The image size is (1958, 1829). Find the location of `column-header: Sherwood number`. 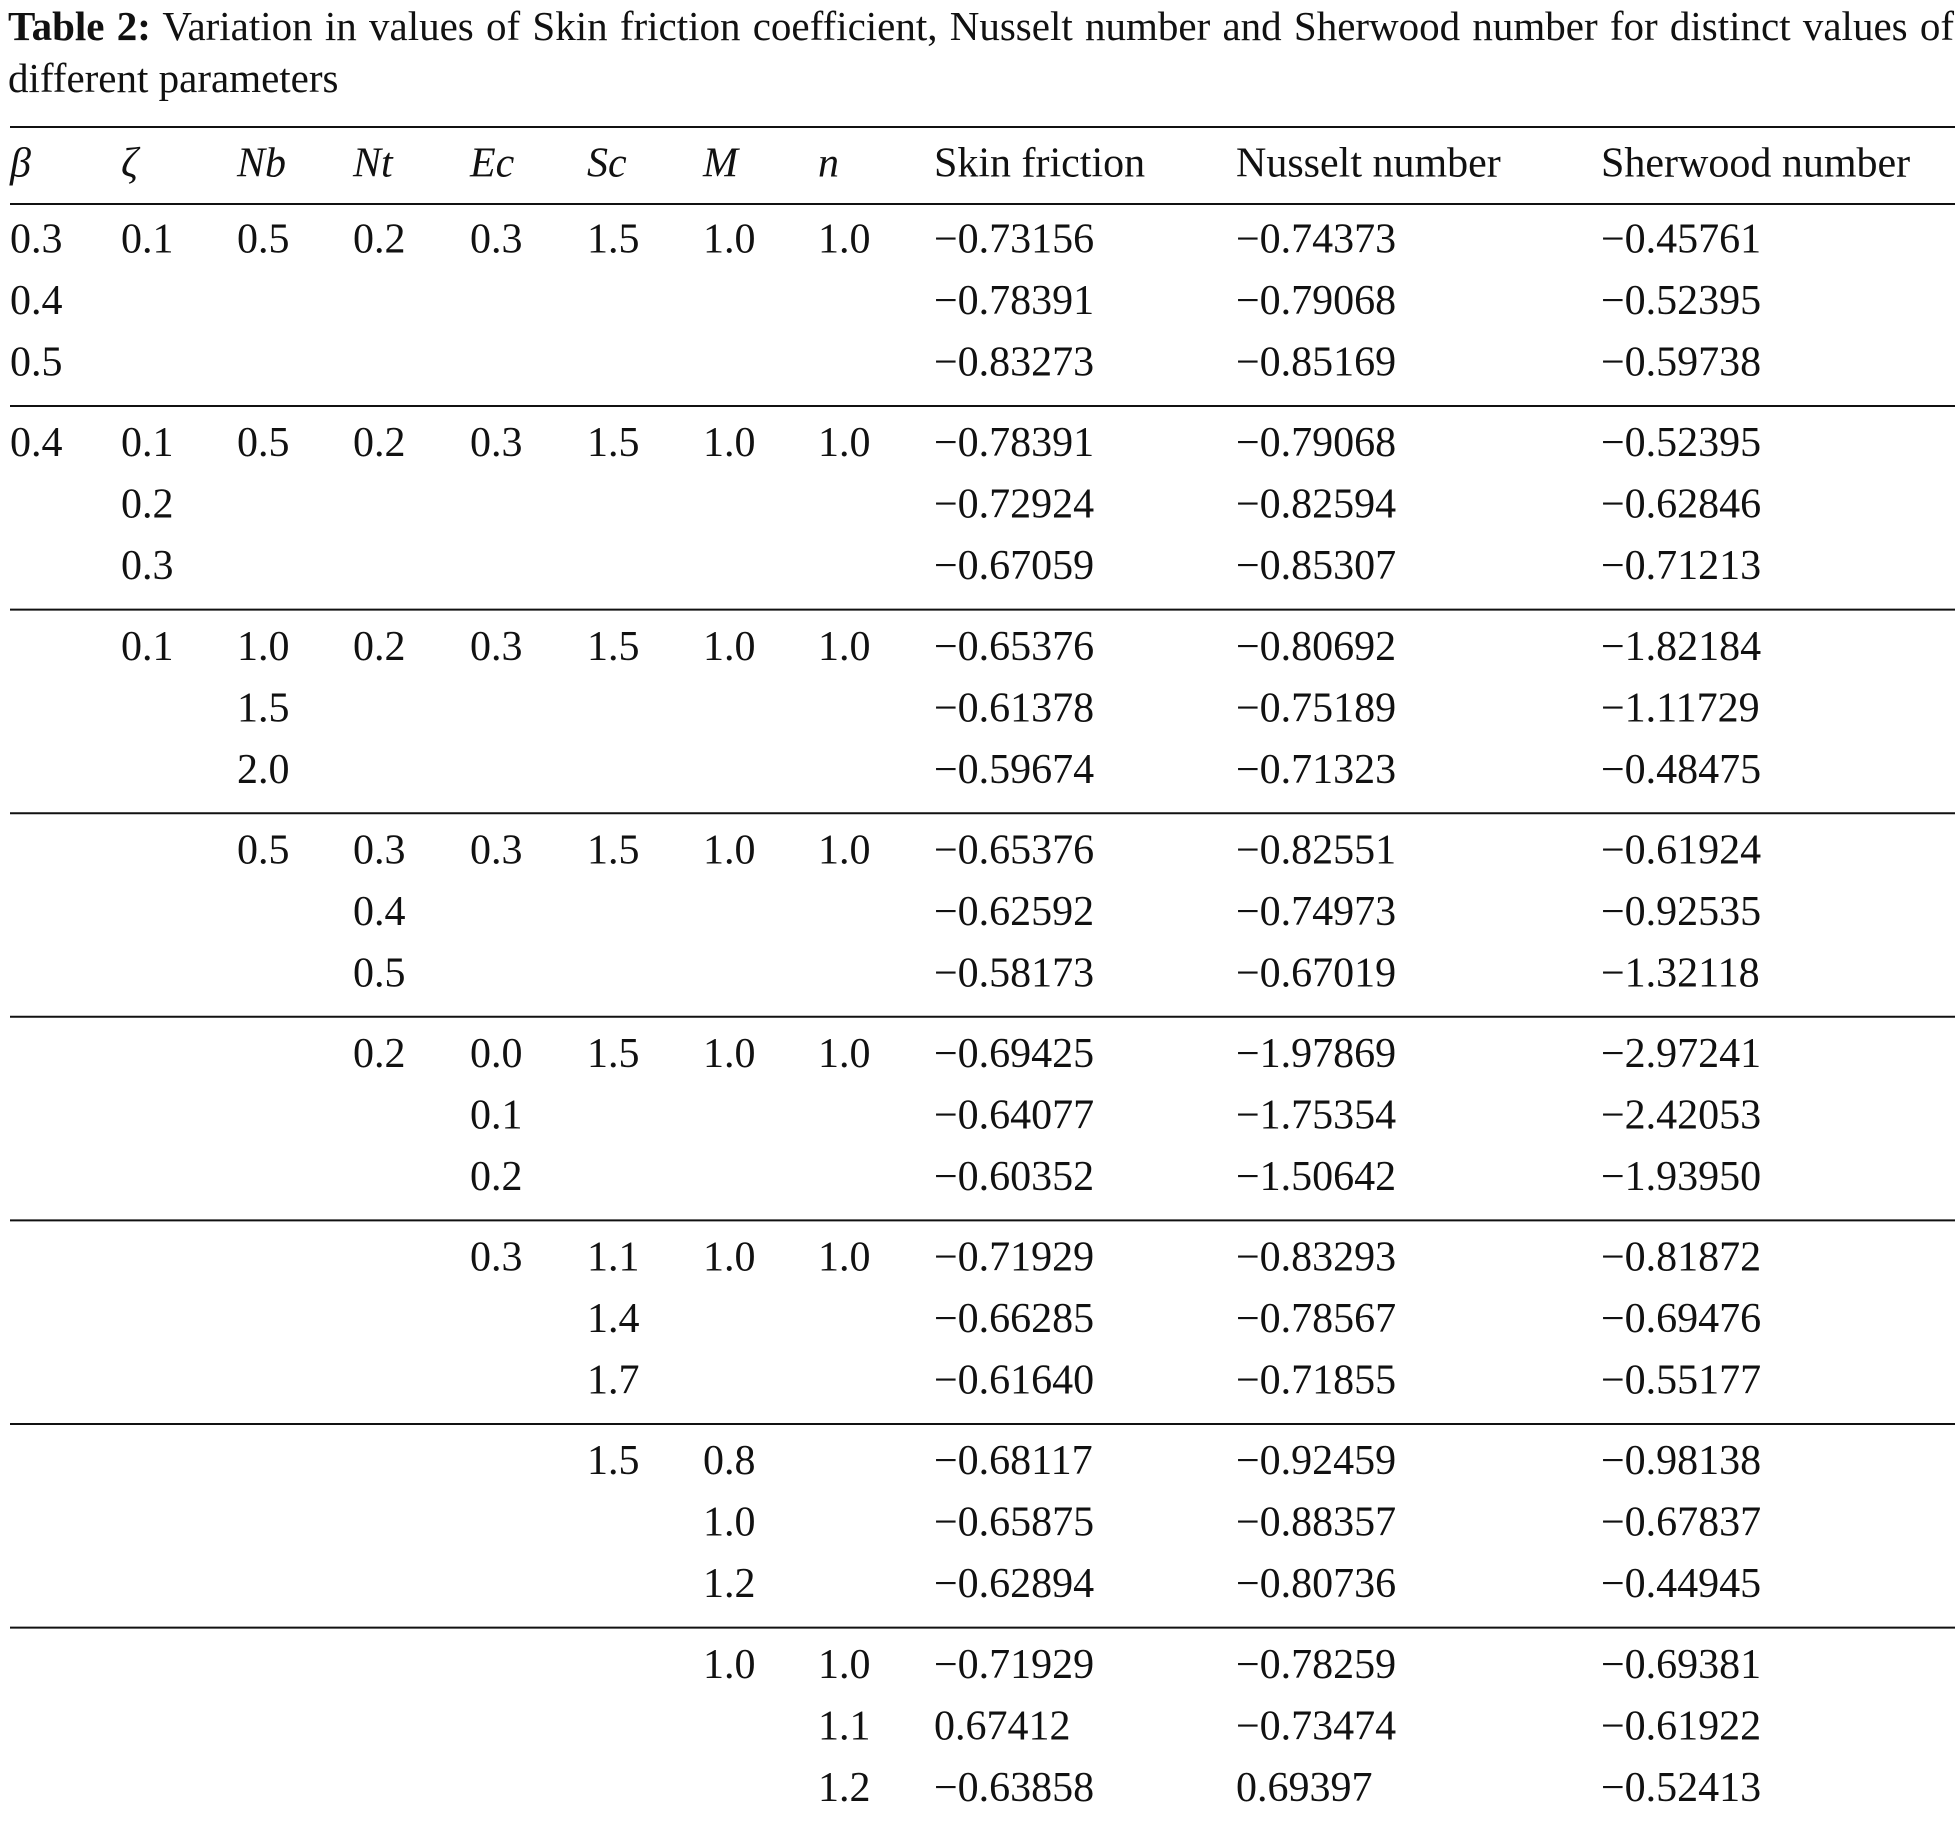

column-header: Sherwood number is located at coordinates (1755, 164).